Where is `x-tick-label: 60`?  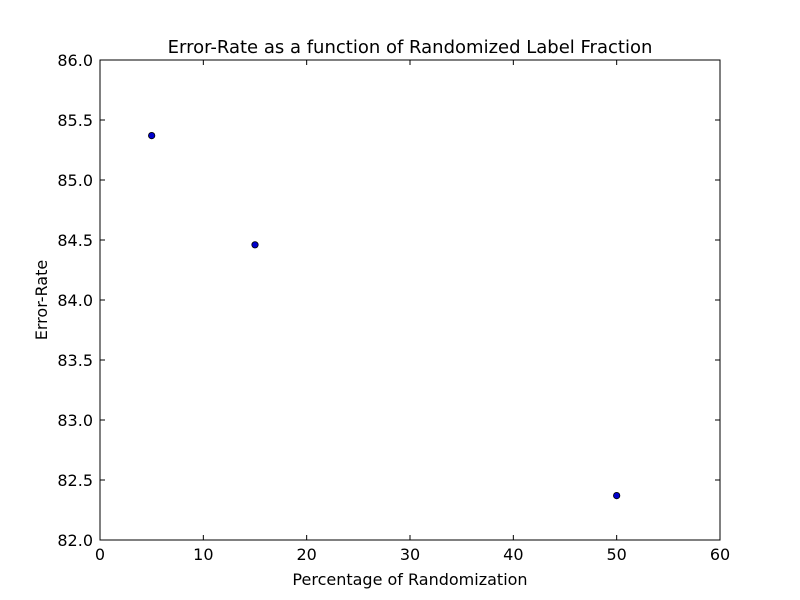 x-tick-label: 60 is located at coordinates (720, 554).